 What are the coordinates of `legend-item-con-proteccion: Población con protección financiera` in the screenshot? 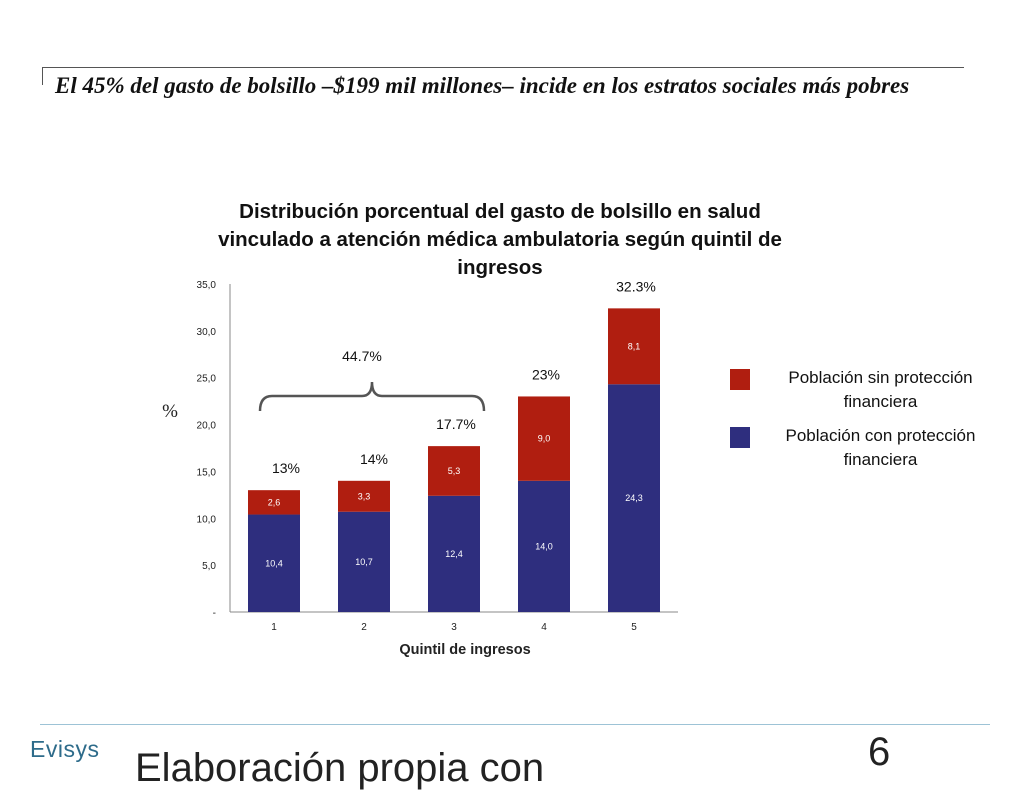 It's located at (856, 448).